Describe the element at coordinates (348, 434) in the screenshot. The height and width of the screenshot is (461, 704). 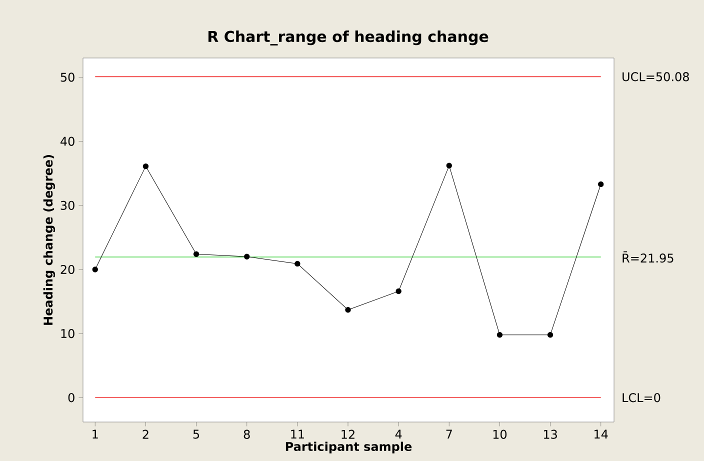
I see `x-tick-label: 12` at that location.